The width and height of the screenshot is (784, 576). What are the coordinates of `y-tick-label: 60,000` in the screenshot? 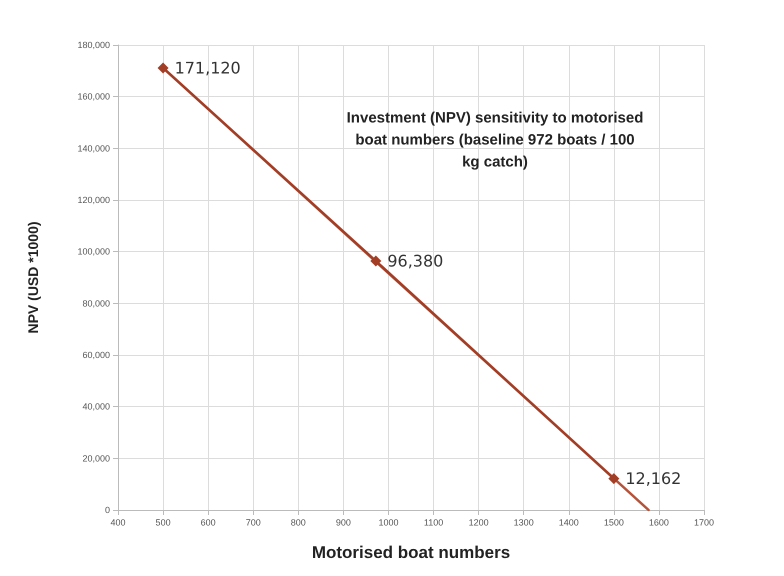 It's located at (96, 355).